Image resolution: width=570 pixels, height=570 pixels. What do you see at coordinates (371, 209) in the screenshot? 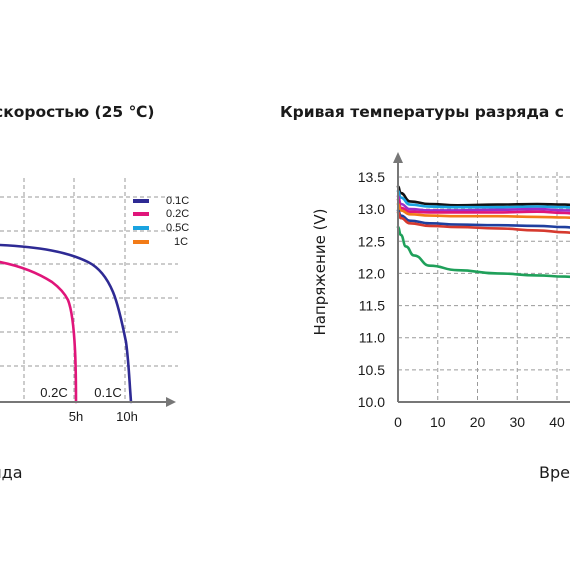
I see `right-y-tick-label: 13.0` at bounding box center [371, 209].